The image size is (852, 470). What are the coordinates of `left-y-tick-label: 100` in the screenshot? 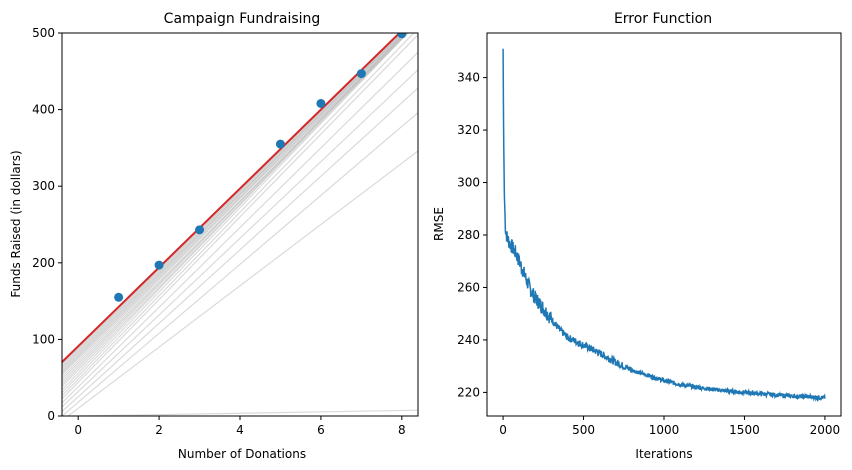 It's located at (43, 339).